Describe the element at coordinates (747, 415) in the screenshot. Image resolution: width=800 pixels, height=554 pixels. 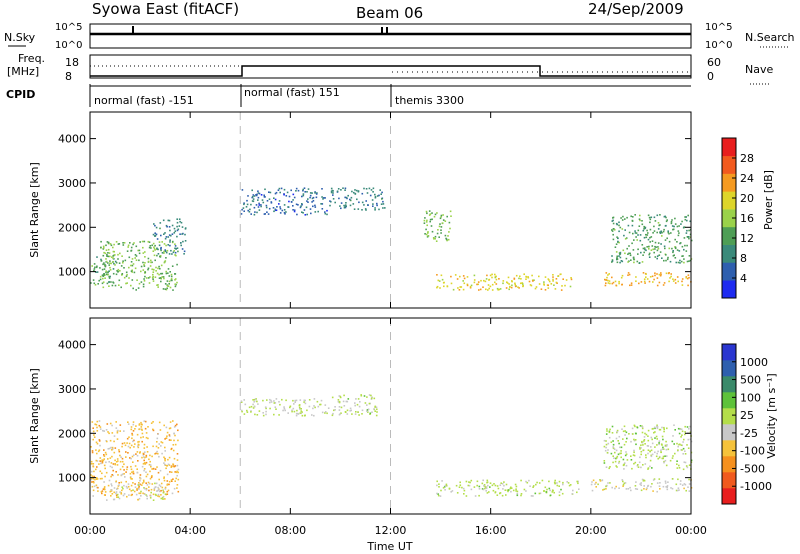
I see `velocity-colorbar-tick-label-3: 25` at that location.